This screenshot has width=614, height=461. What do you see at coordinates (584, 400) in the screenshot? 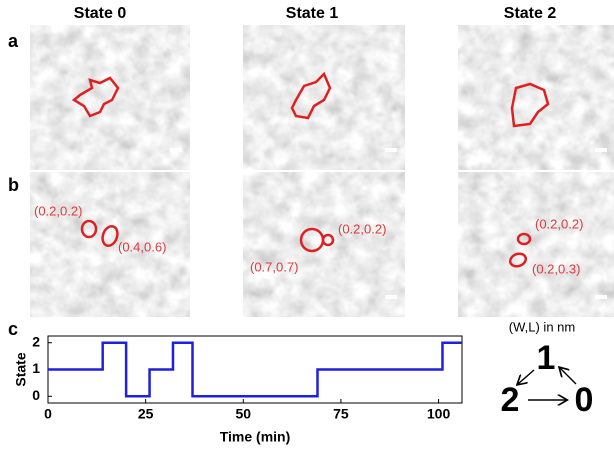
I see `state-node: 0` at bounding box center [584, 400].